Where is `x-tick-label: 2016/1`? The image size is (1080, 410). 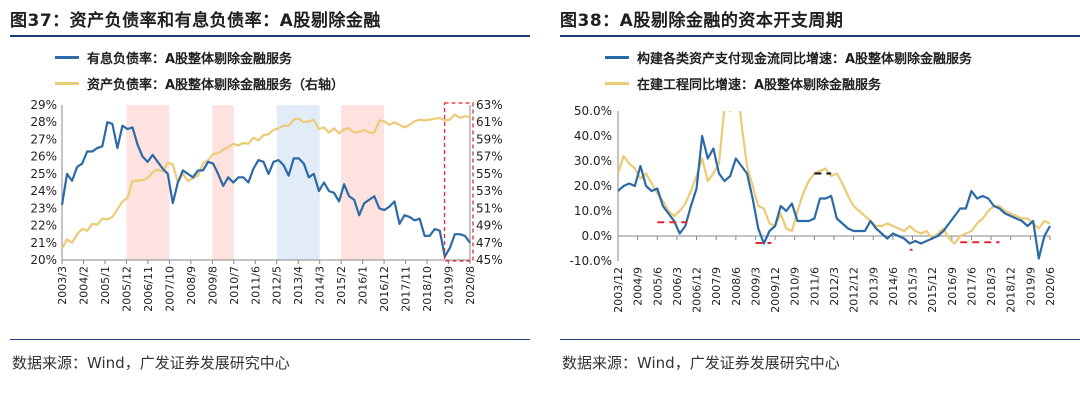 x-tick-label: 2016/1 is located at coordinates (363, 285).